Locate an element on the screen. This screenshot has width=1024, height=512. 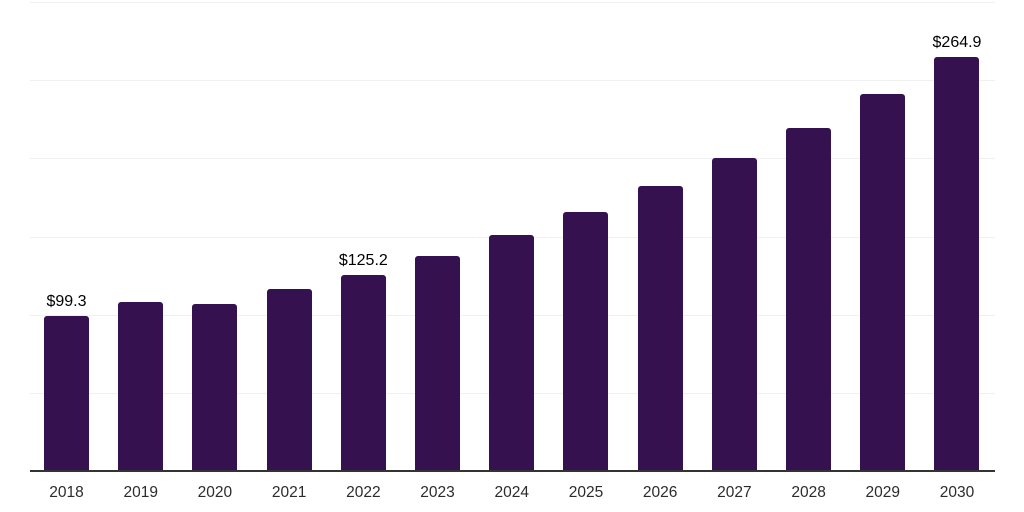
x-tick-label: 2028 is located at coordinates (808, 492).